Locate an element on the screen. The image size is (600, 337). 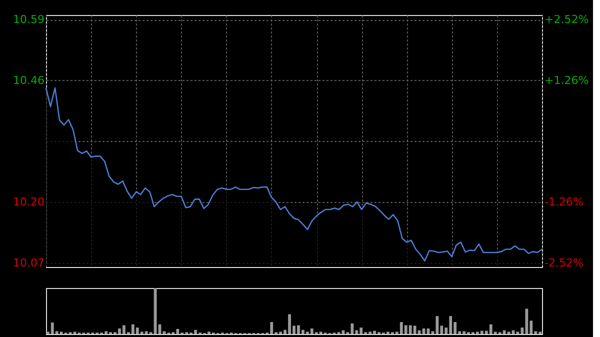
y-tick-label: 10.46 is located at coordinates (28, 80).